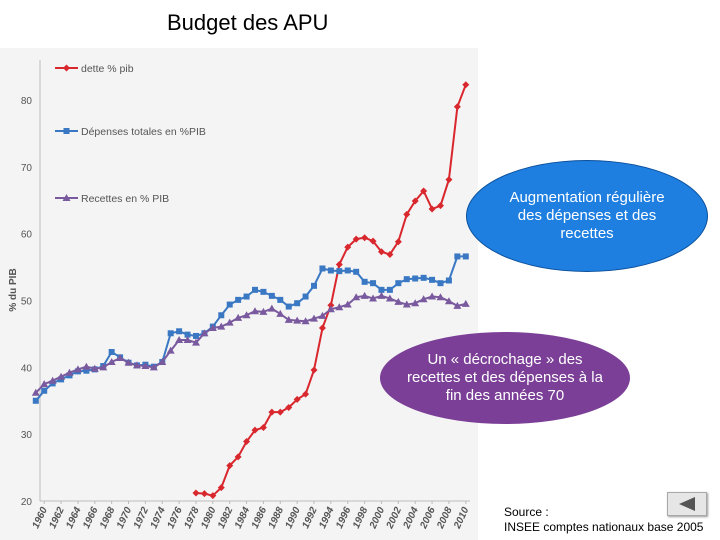 Image resolution: width=720 pixels, height=540 pixels. Describe the element at coordinates (250, 343) in the screenshot. I see `series-revenue` at that location.